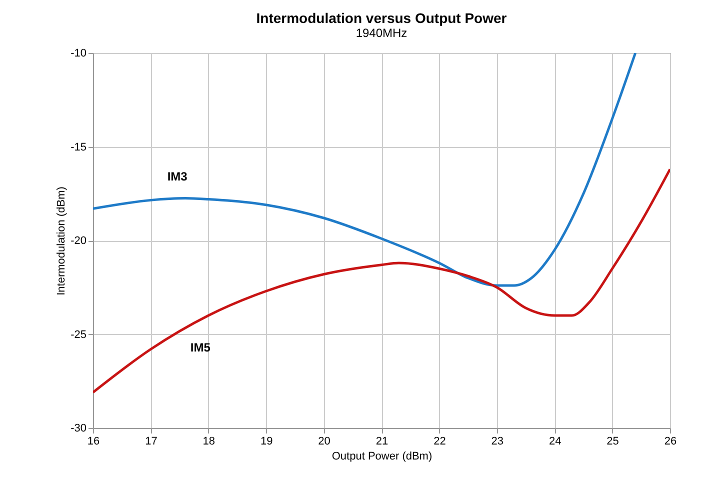 This screenshot has height=487, width=719. What do you see at coordinates (62, 241) in the screenshot?
I see `y-axis-title: Intermodulation (dBm)` at bounding box center [62, 241].